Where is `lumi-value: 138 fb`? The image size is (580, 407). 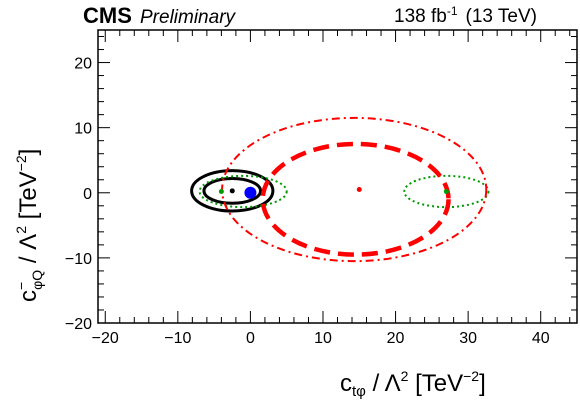 lumi-value: 138 fb is located at coordinates (420, 16).